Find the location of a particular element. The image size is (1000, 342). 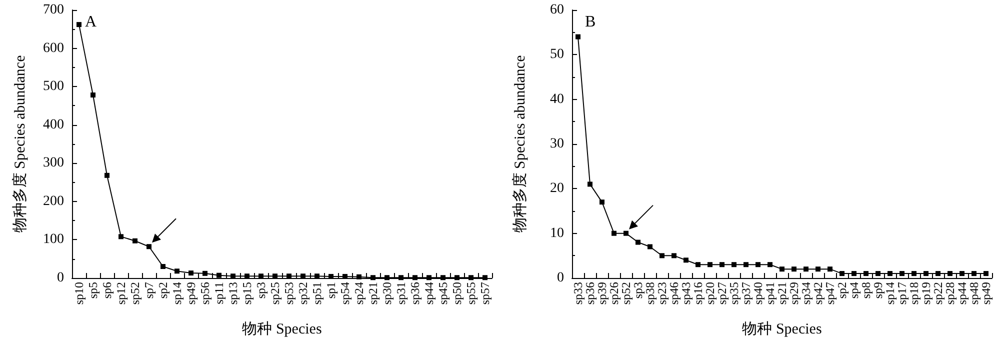

annotation: B is located at coordinates (590, 22).